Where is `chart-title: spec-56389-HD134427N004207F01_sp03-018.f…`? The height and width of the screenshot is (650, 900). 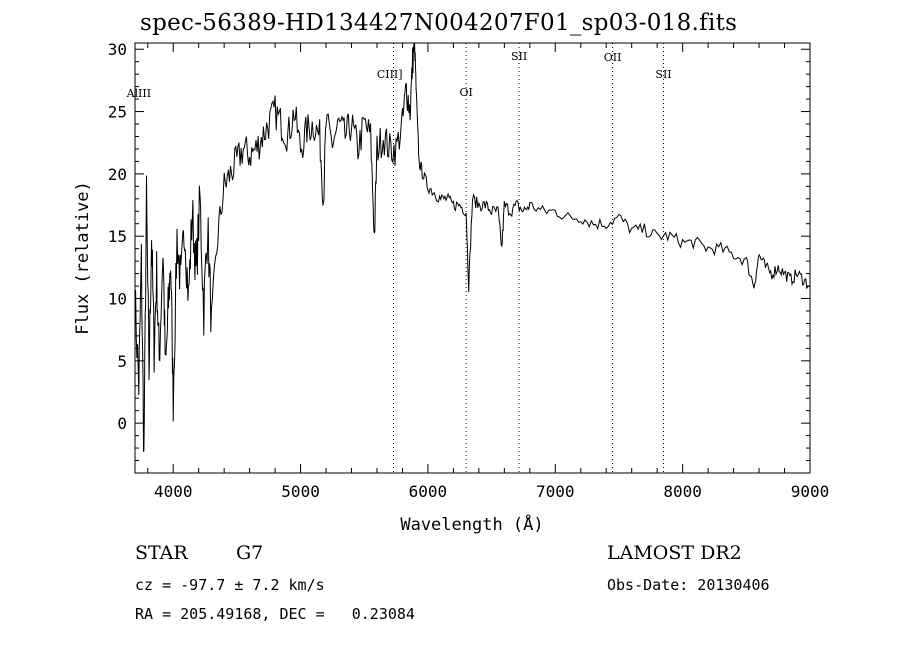 chart-title: spec-56389-HD134427N004207F01_sp03-018.f… is located at coordinates (439, 23).